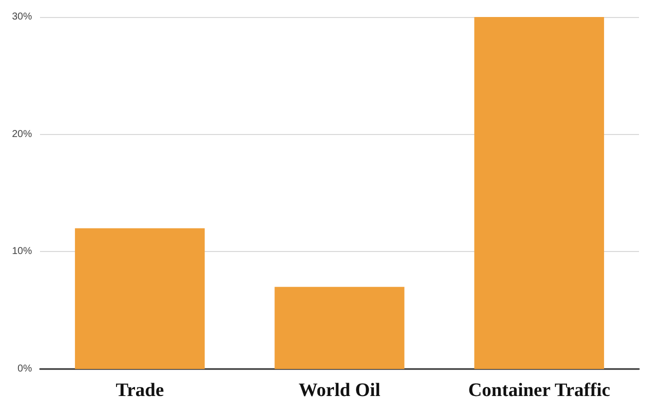  I want to click on x-tick-label: Trade, so click(140, 390).